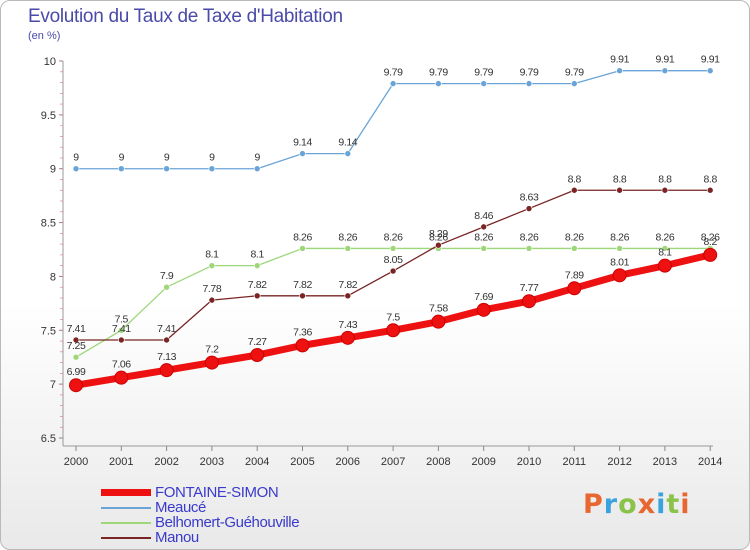 Image resolution: width=750 pixels, height=550 pixels. I want to click on data-label: 7.27, so click(257, 342).